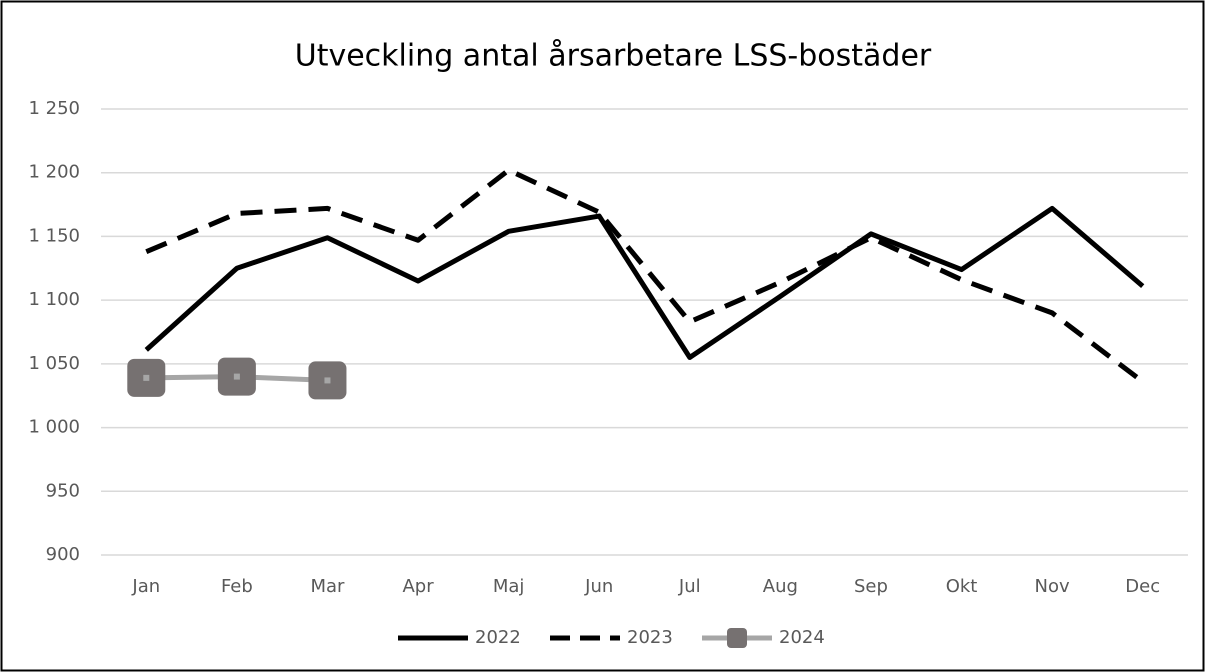 The height and width of the screenshot is (672, 1205). What do you see at coordinates (54, 299) in the screenshot?
I see `y-tick-label: 1 100` at bounding box center [54, 299].